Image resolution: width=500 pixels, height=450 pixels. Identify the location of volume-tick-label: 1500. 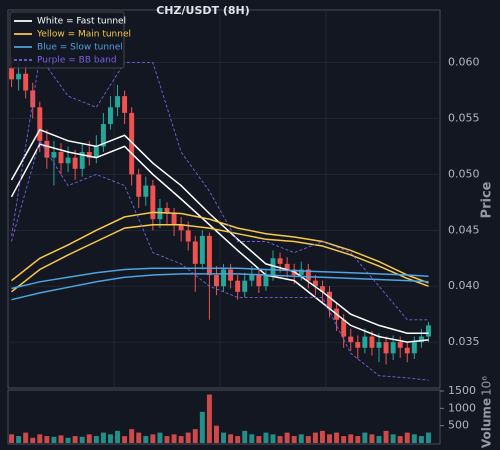
(462, 390).